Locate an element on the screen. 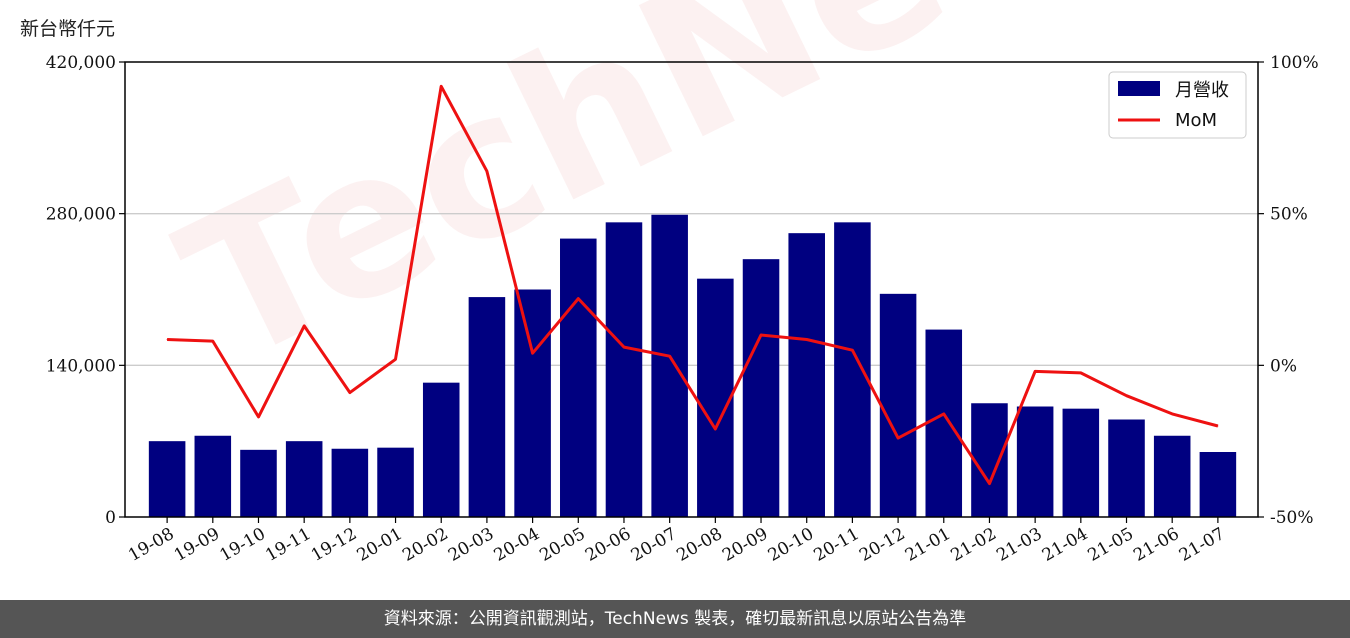 The width and height of the screenshot is (1350, 638). x-tick-label: 20-11 is located at coordinates (836, 545).